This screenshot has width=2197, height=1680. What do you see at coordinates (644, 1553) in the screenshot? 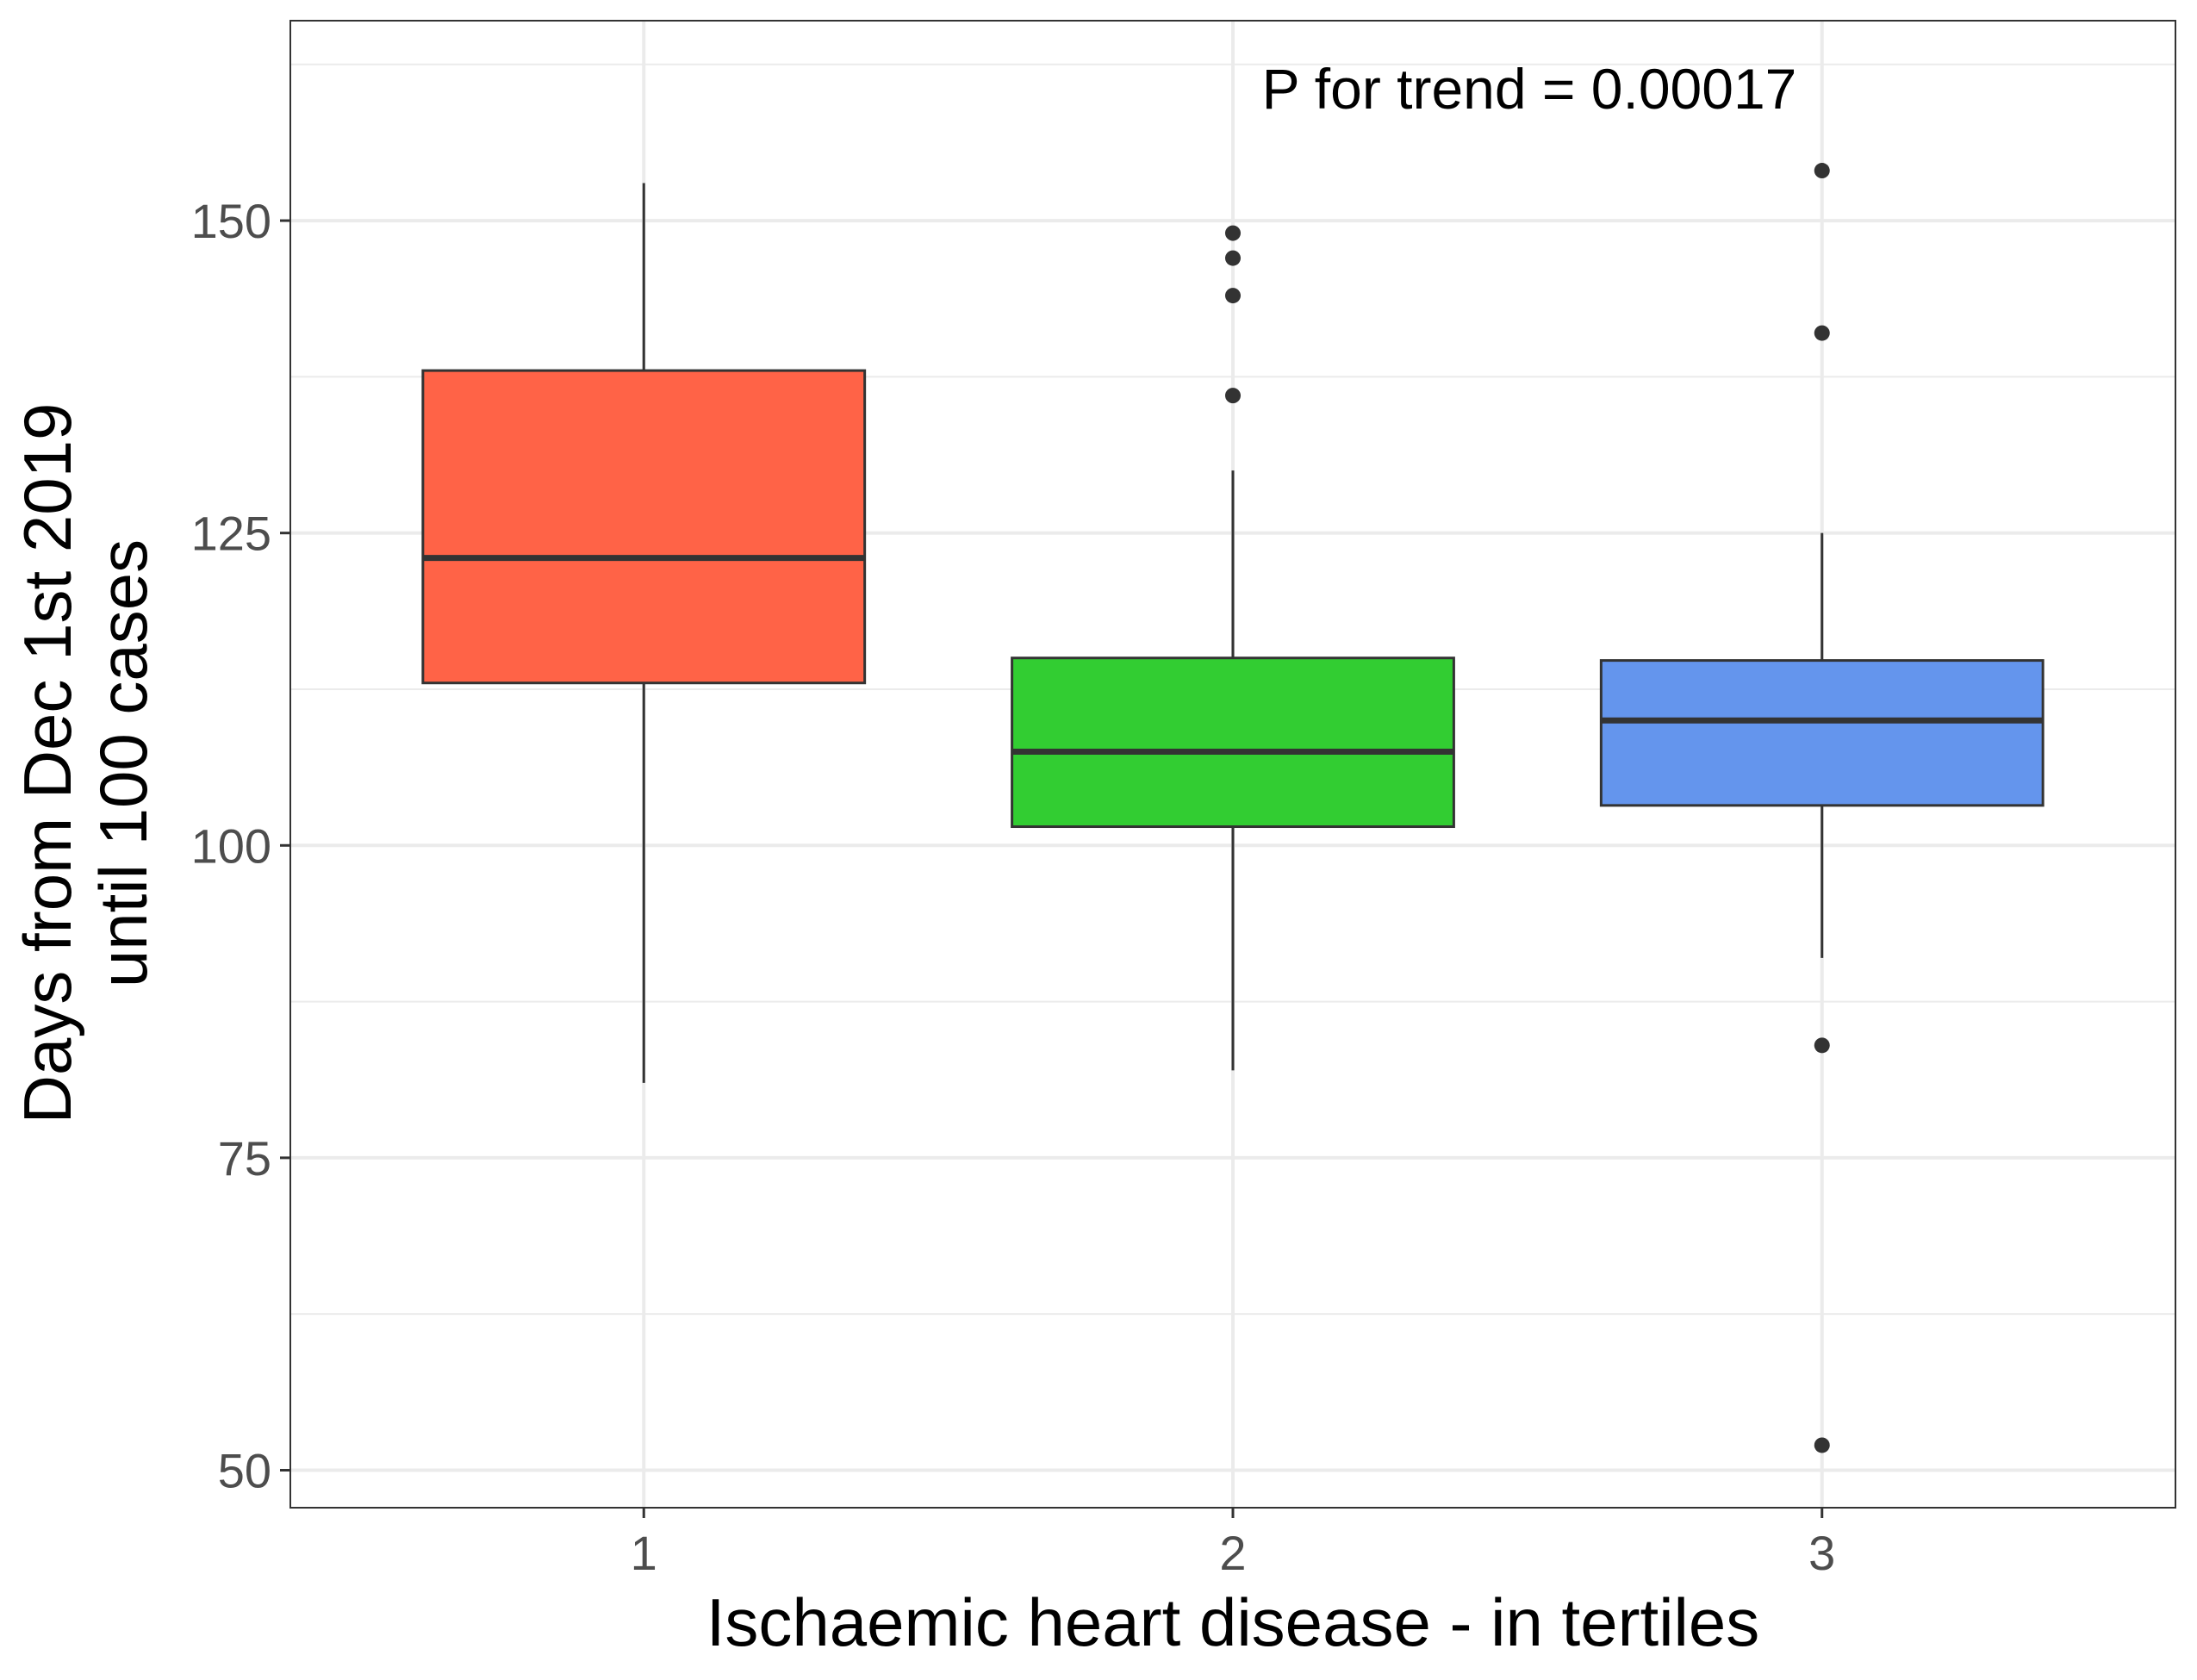
I see `x-tick-label: 1` at bounding box center [644, 1553].